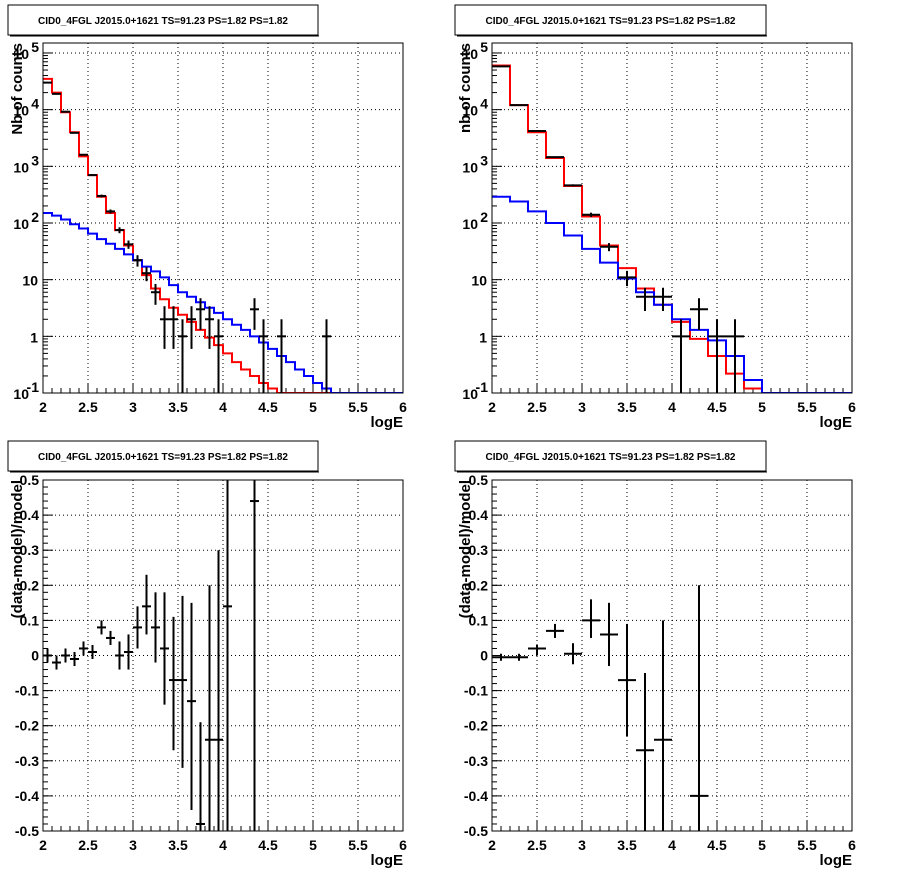 Image resolution: width=898 pixels, height=875 pixels. Describe the element at coordinates (483, 337) in the screenshot. I see `y-tick-label: 1` at that location.